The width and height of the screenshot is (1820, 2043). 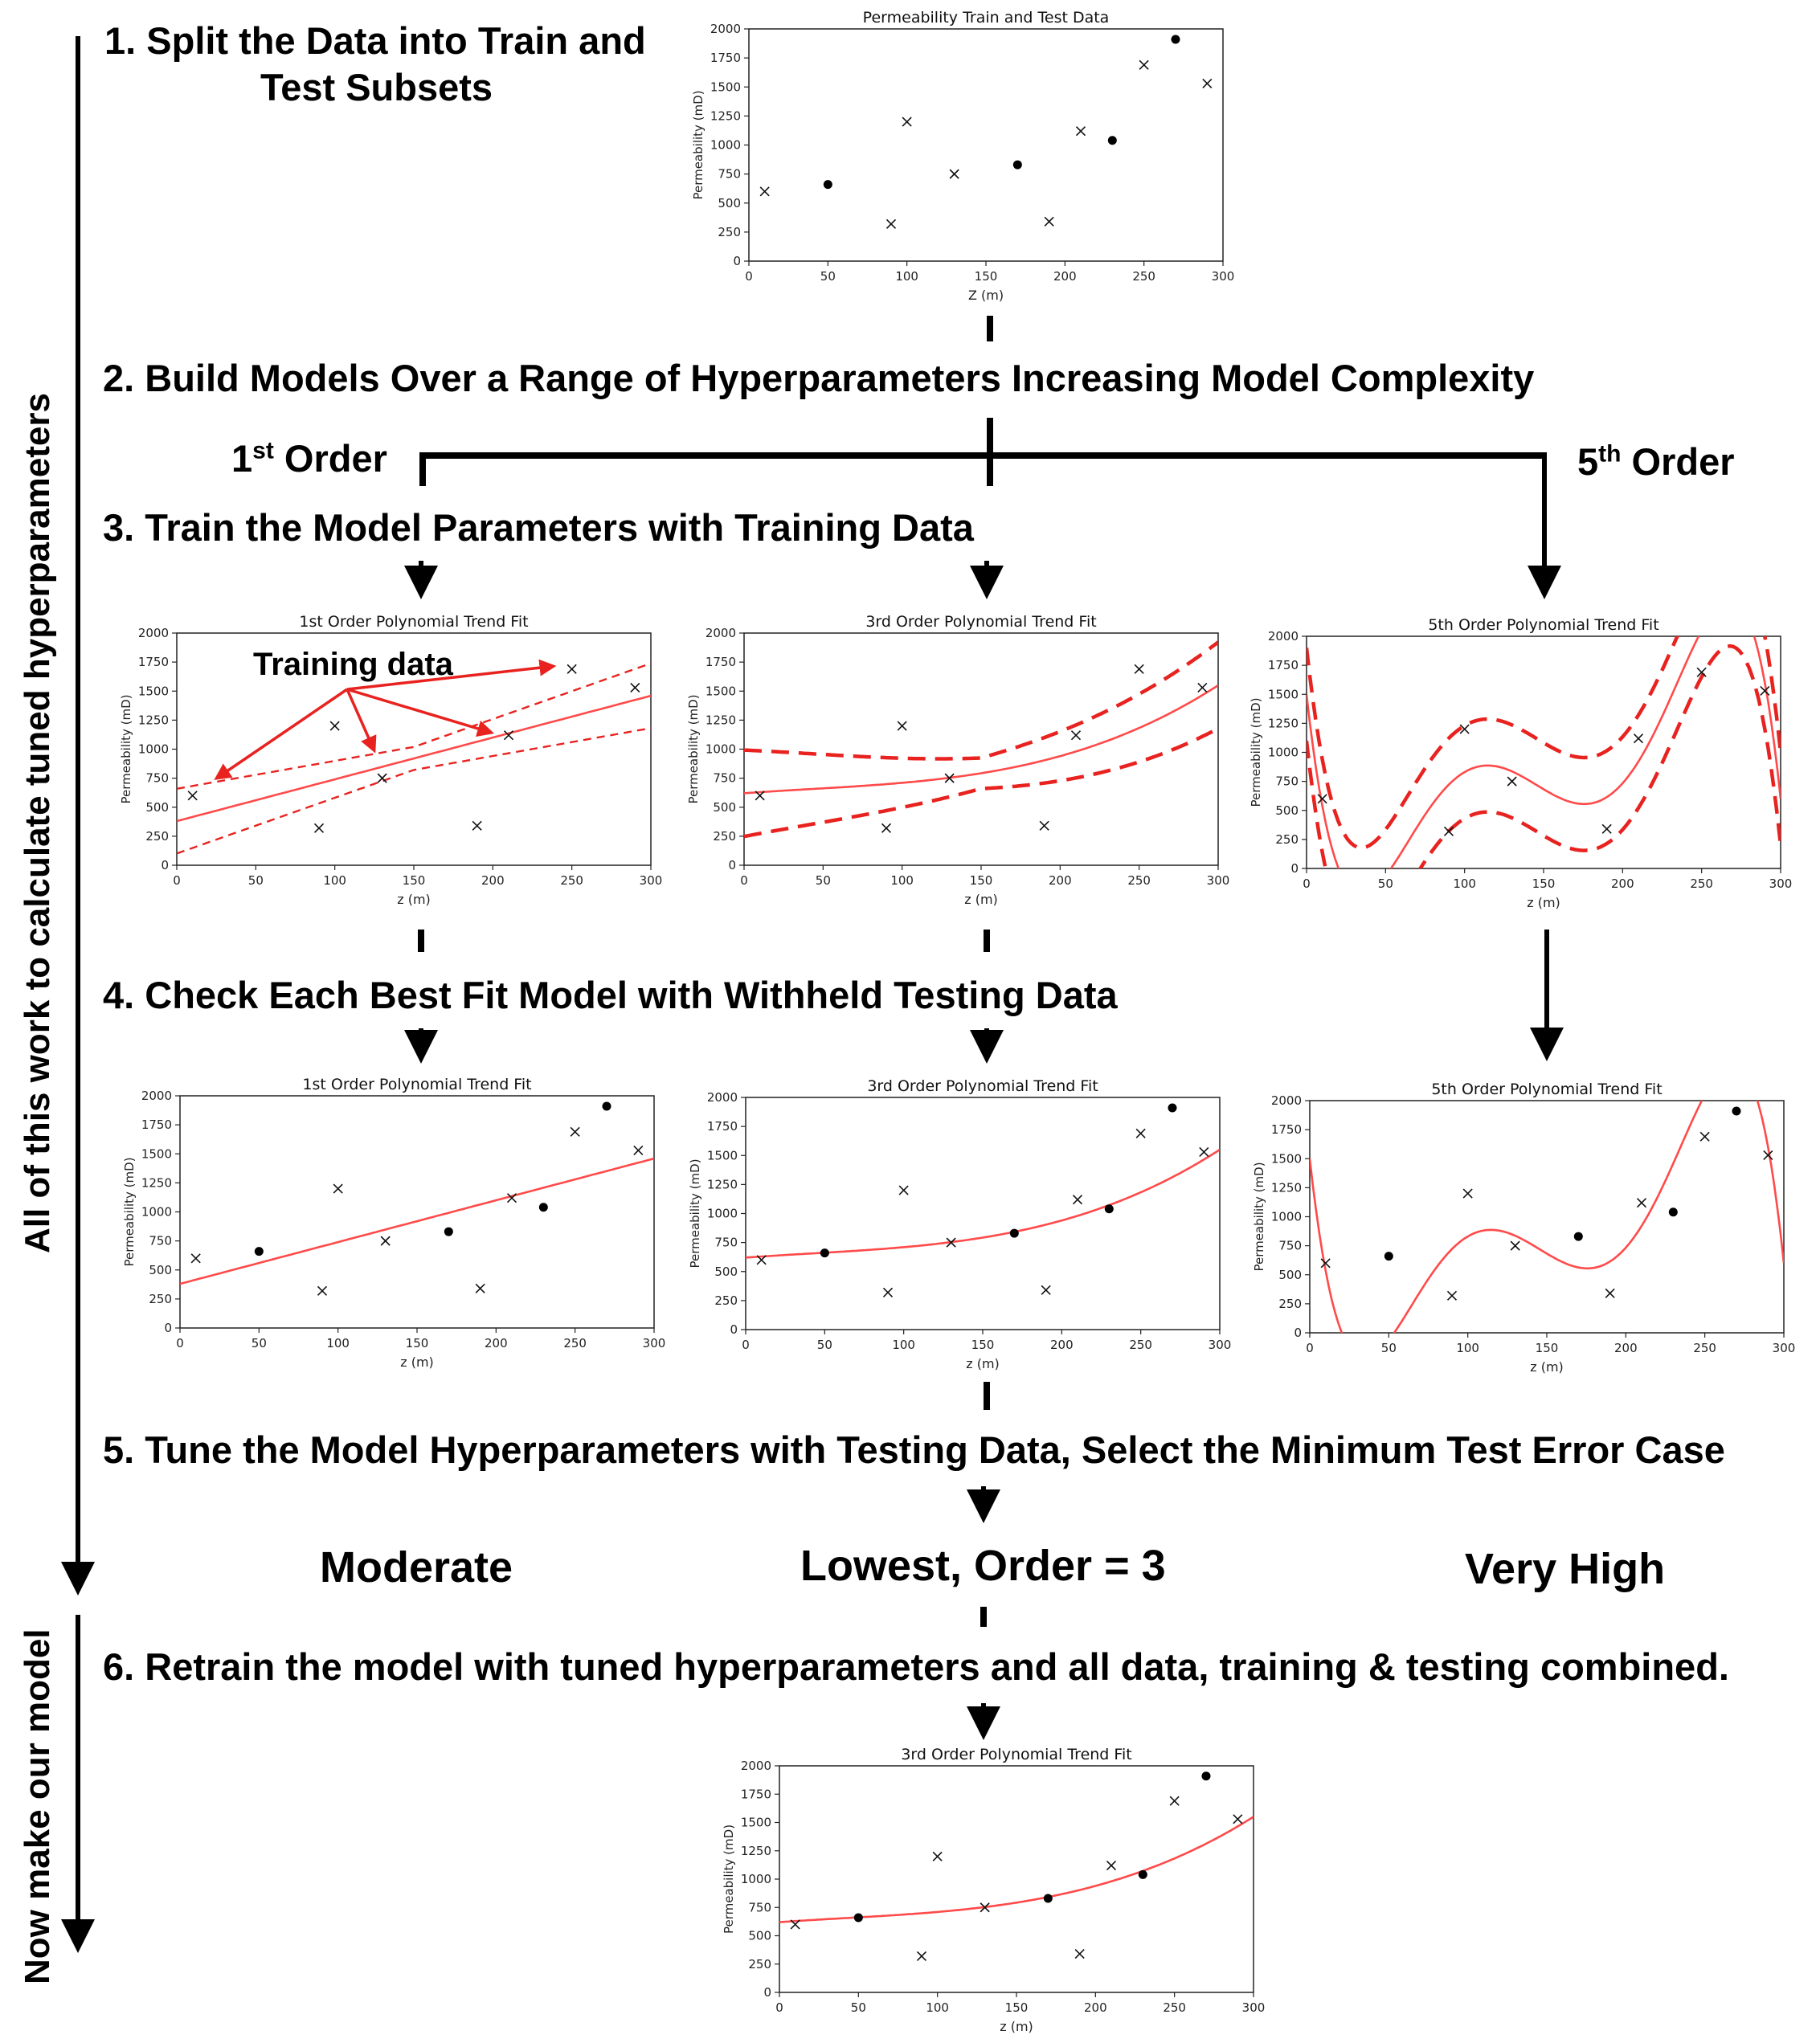 I want to click on branch-label-5th-order: 5th Order, so click(x=1656, y=461).